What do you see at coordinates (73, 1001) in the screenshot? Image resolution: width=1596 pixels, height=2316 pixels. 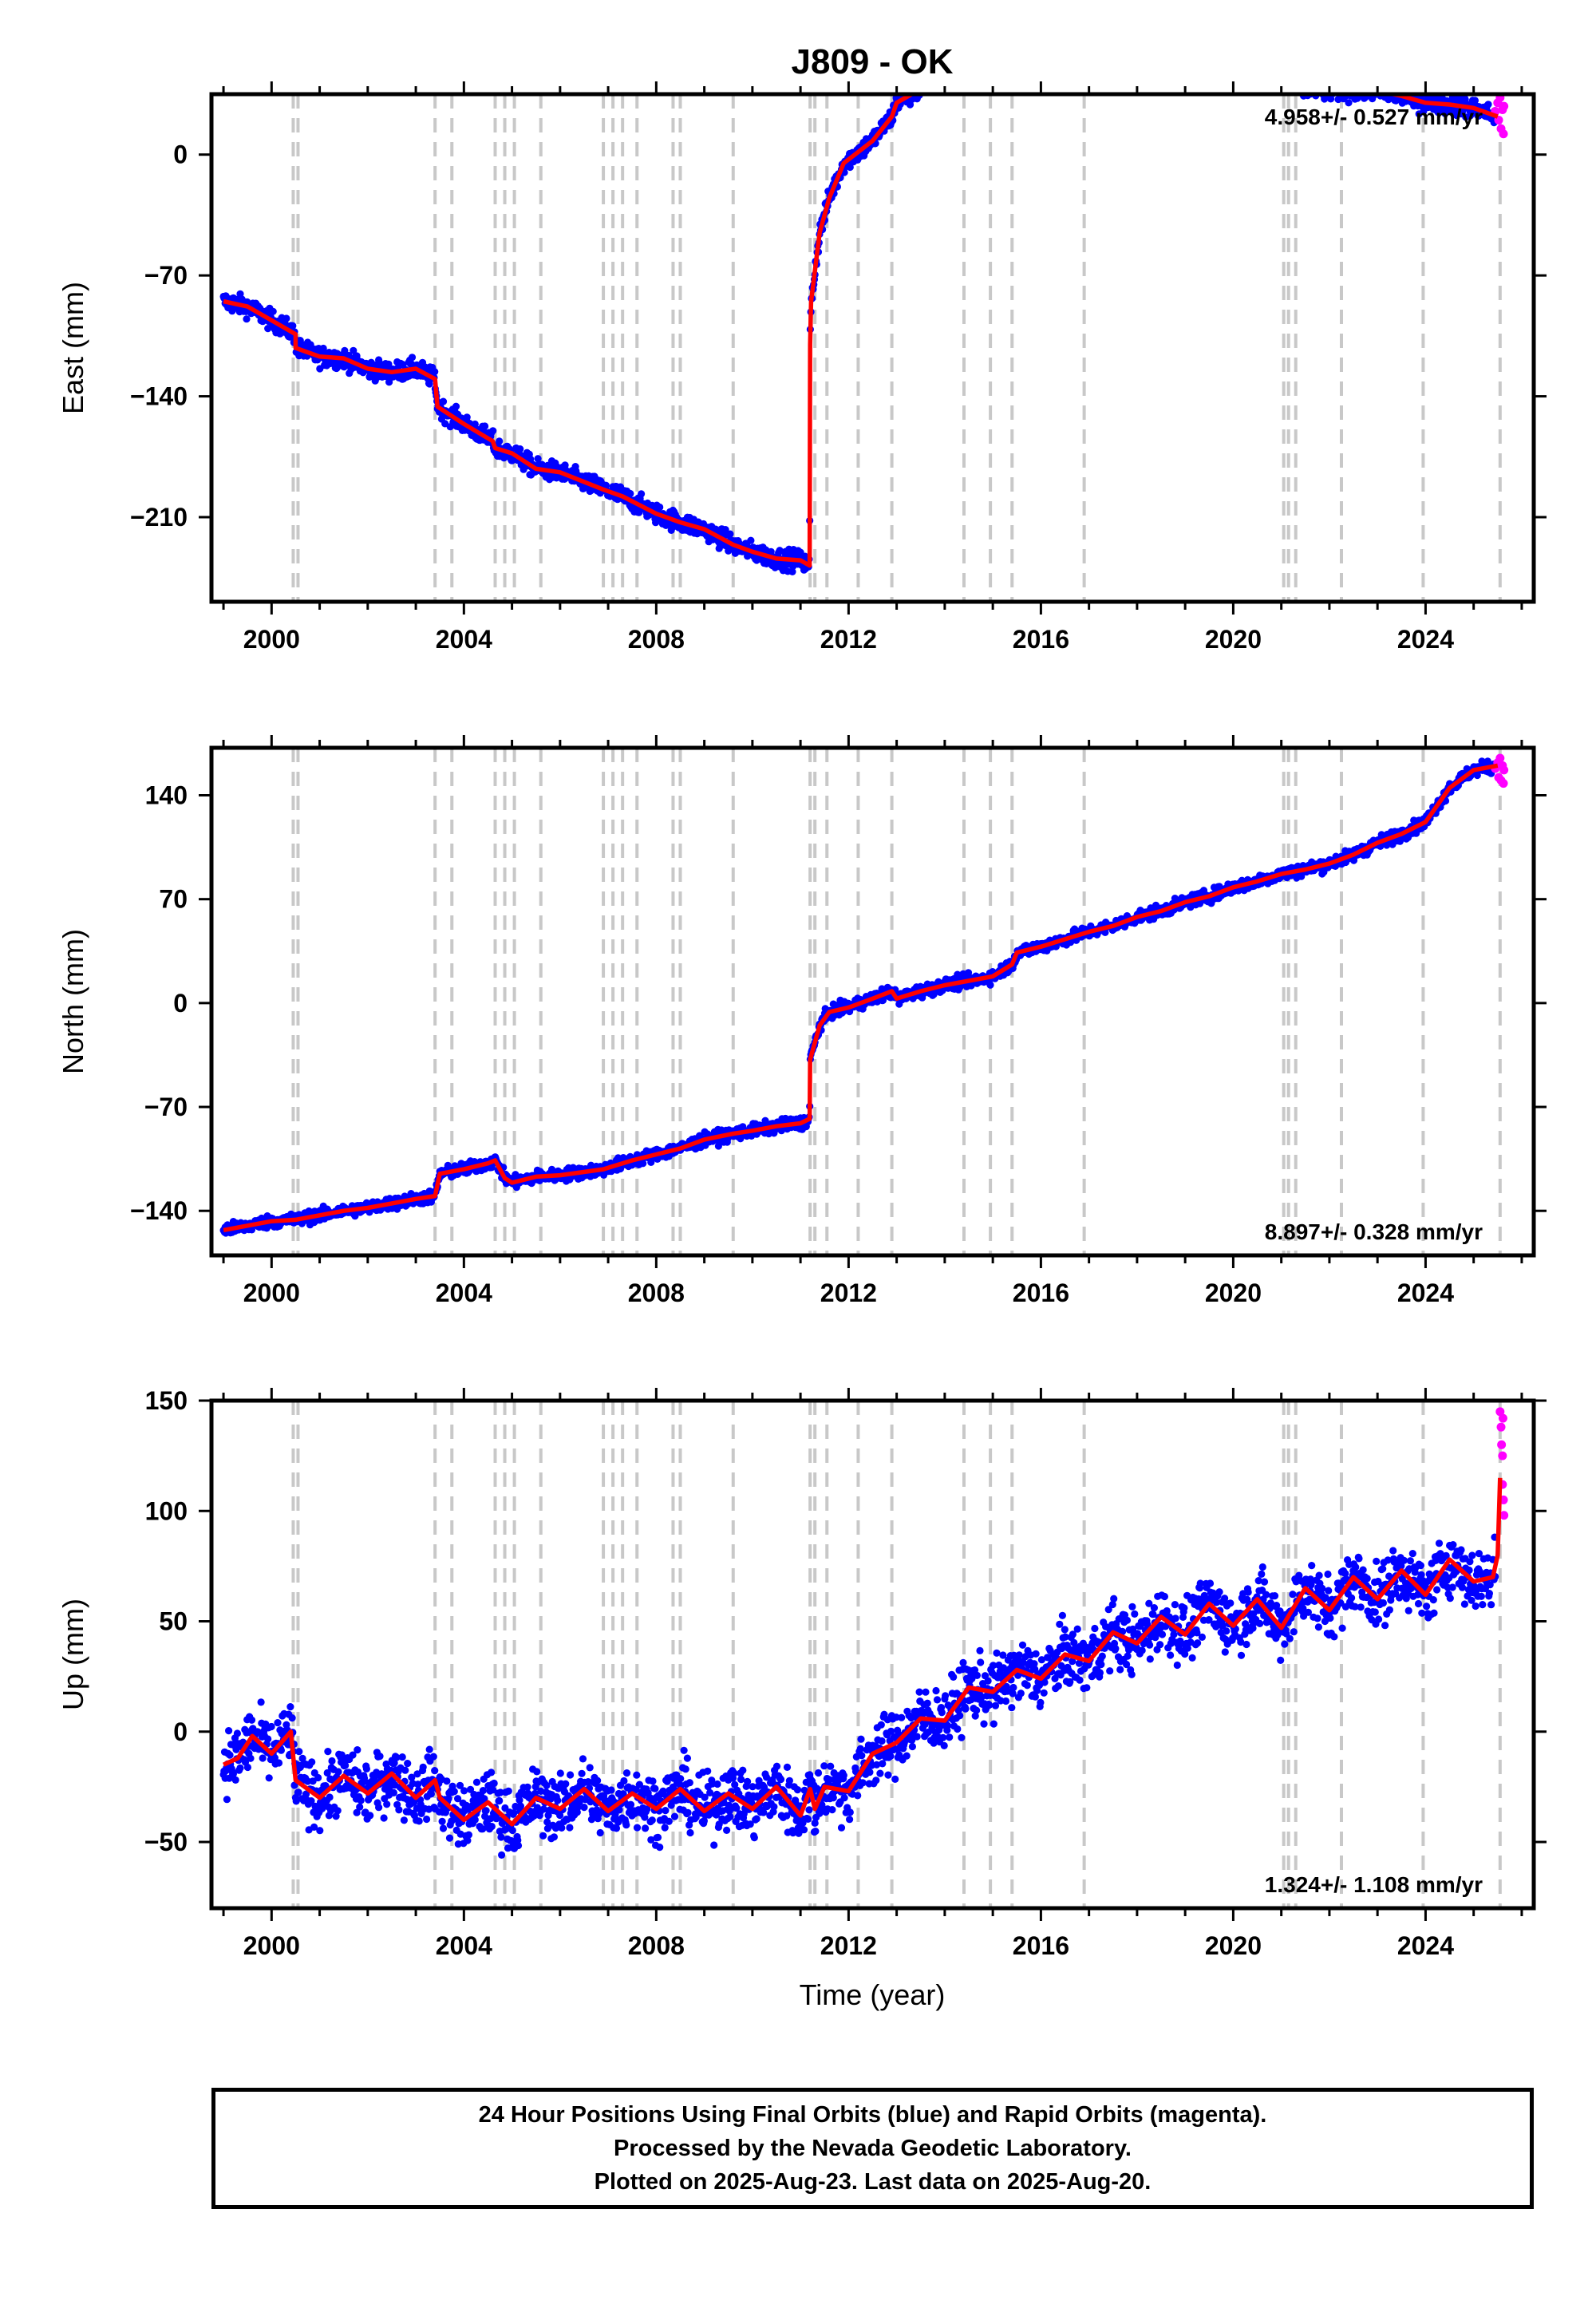 I see `y-axis-label: North (mm)` at bounding box center [73, 1001].